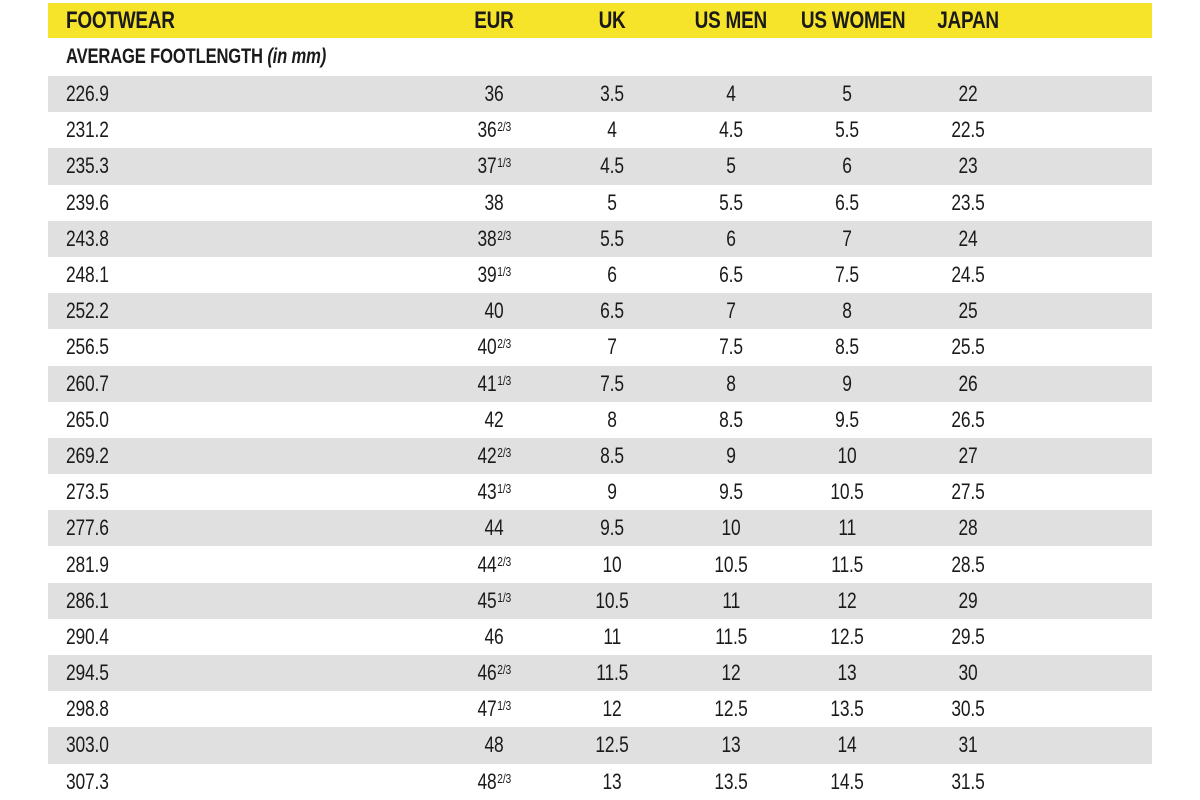  What do you see at coordinates (968, 636) in the screenshot?
I see `japan-cell: 29.5` at bounding box center [968, 636].